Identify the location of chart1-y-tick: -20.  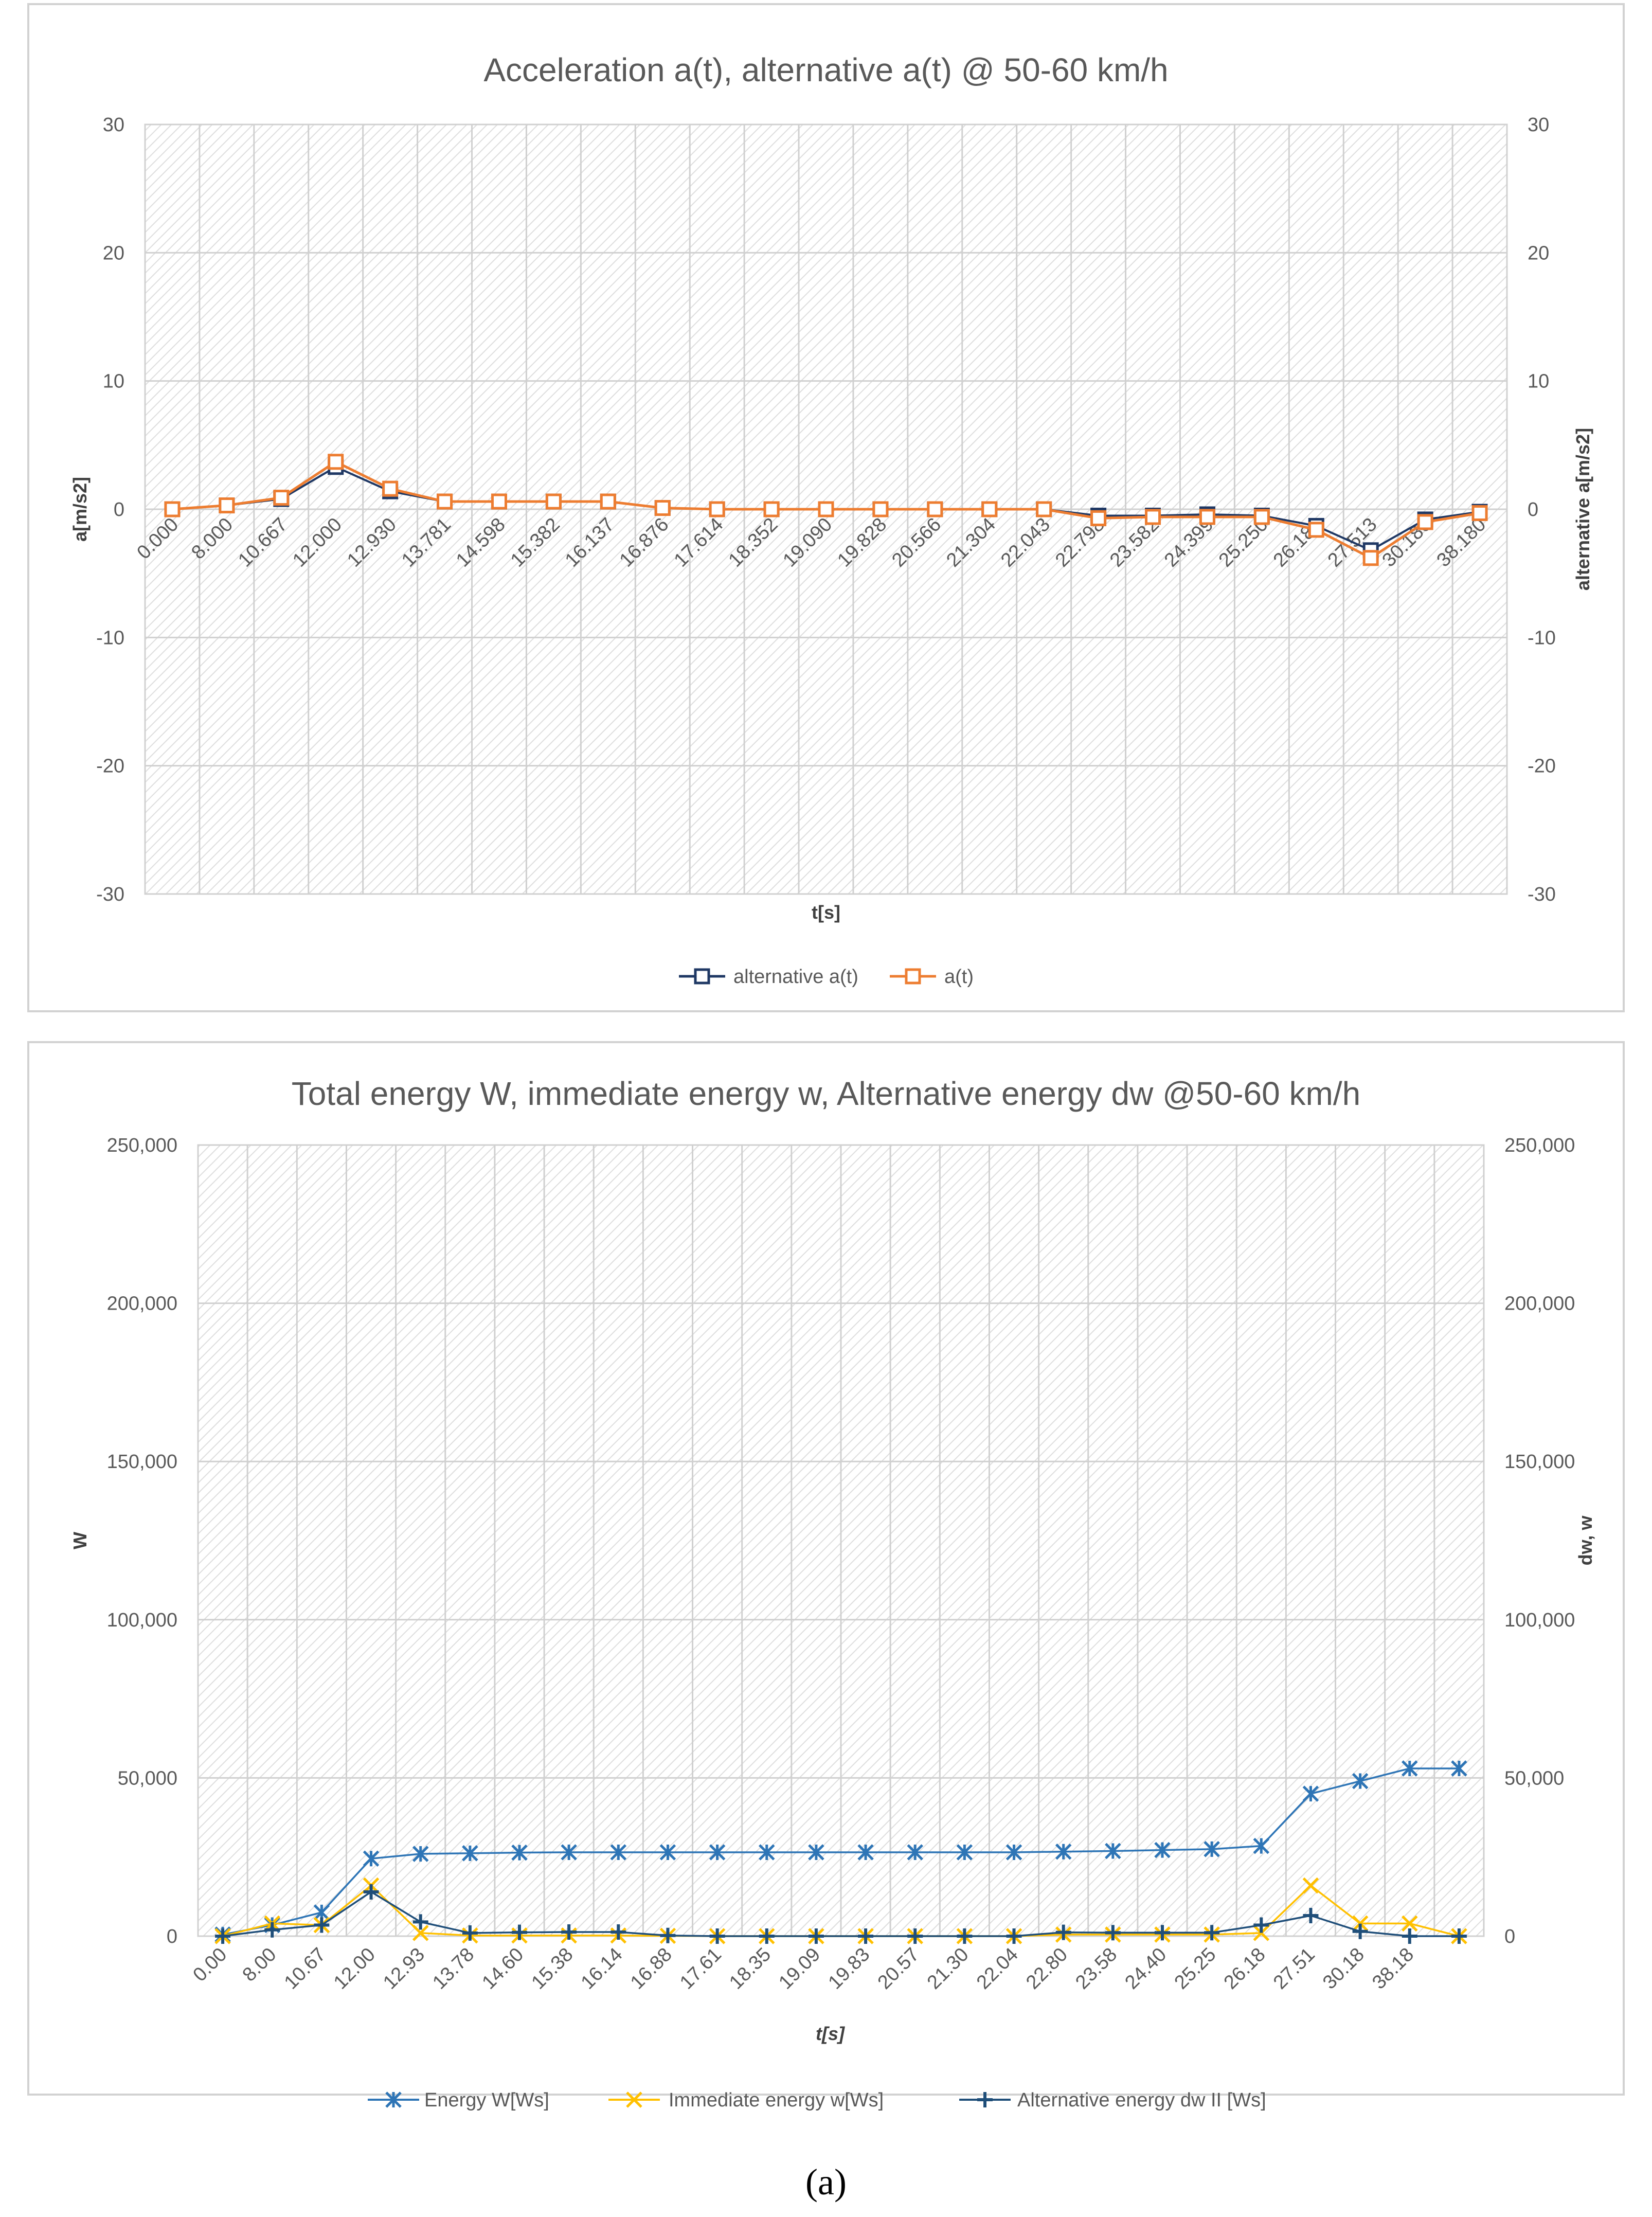
(110, 766).